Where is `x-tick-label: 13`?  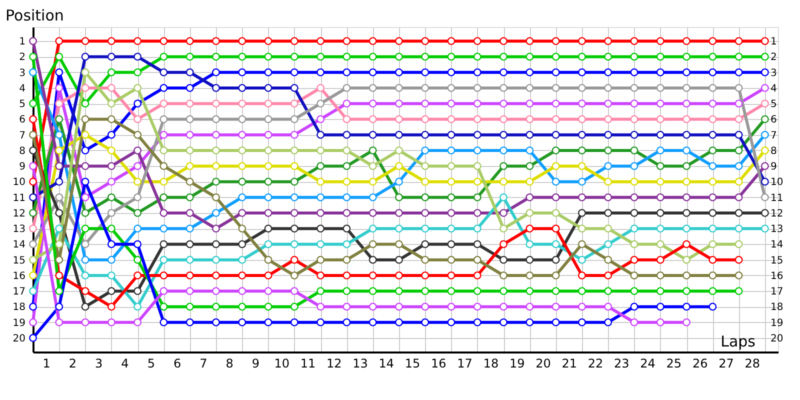
x-tick-label: 13 is located at coordinates (360, 363).